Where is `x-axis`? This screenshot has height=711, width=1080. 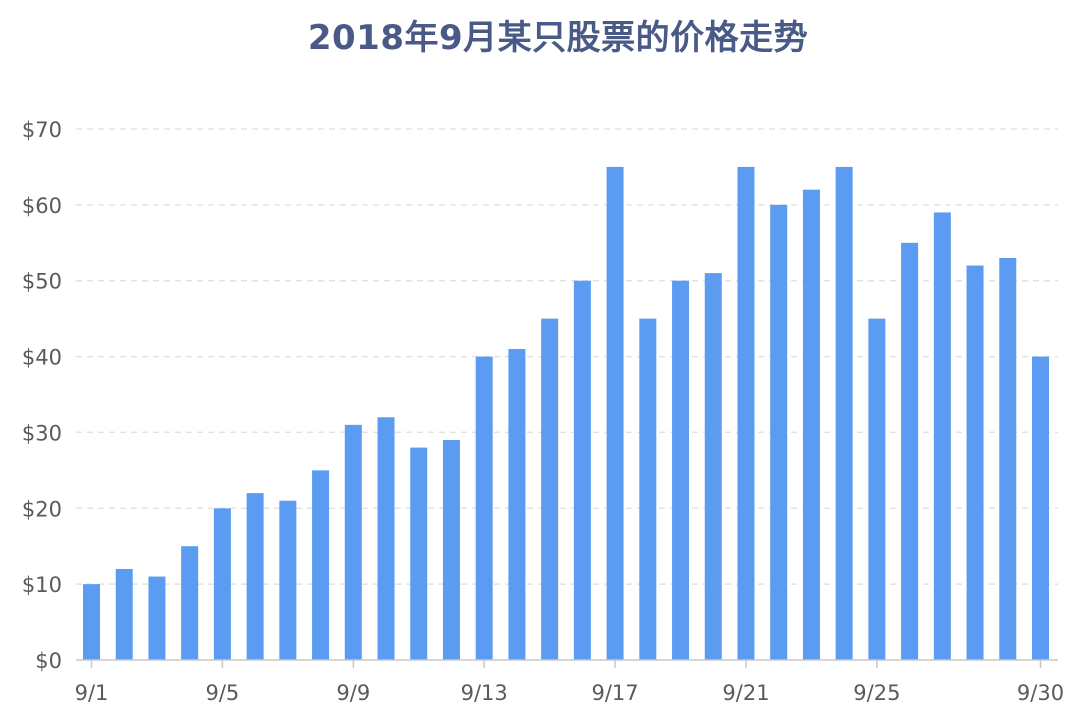
x-axis is located at coordinates (567, 663).